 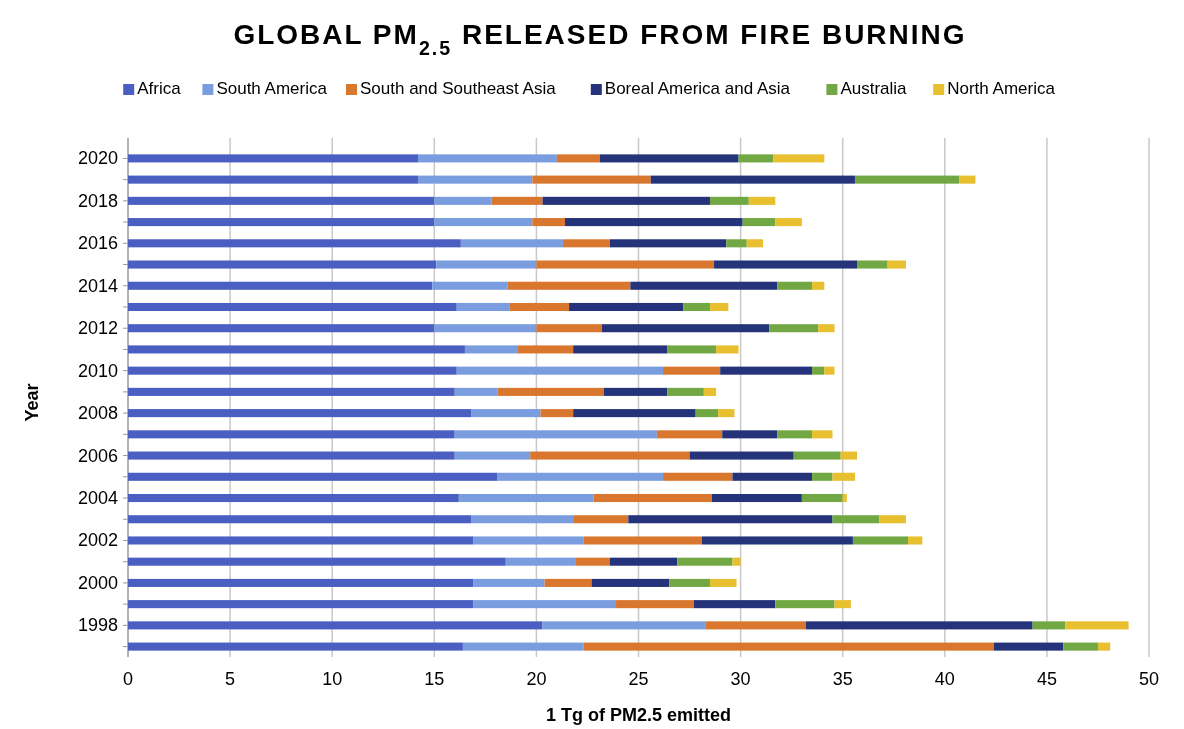 I want to click on x-tick-label: 35, so click(x=842, y=679).